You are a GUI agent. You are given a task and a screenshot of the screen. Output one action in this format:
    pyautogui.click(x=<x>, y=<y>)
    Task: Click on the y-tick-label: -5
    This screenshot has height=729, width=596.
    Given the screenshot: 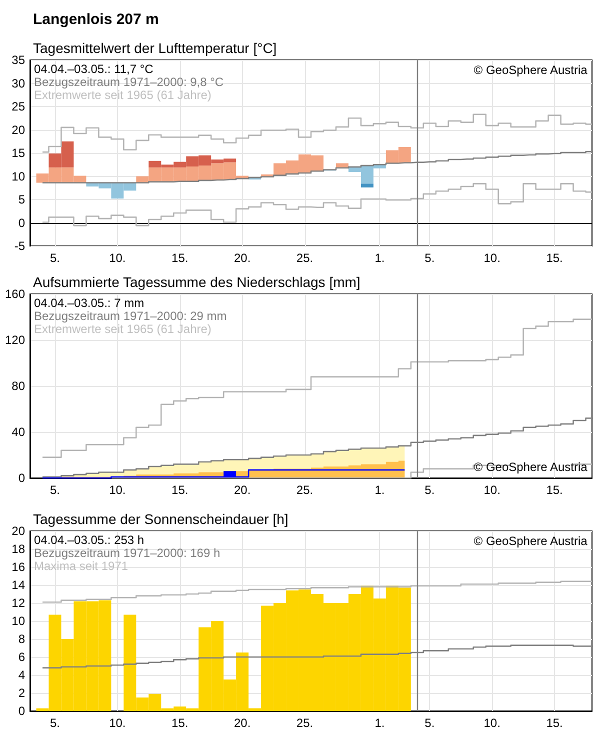 What is the action you would take?
    pyautogui.click(x=20, y=246)
    